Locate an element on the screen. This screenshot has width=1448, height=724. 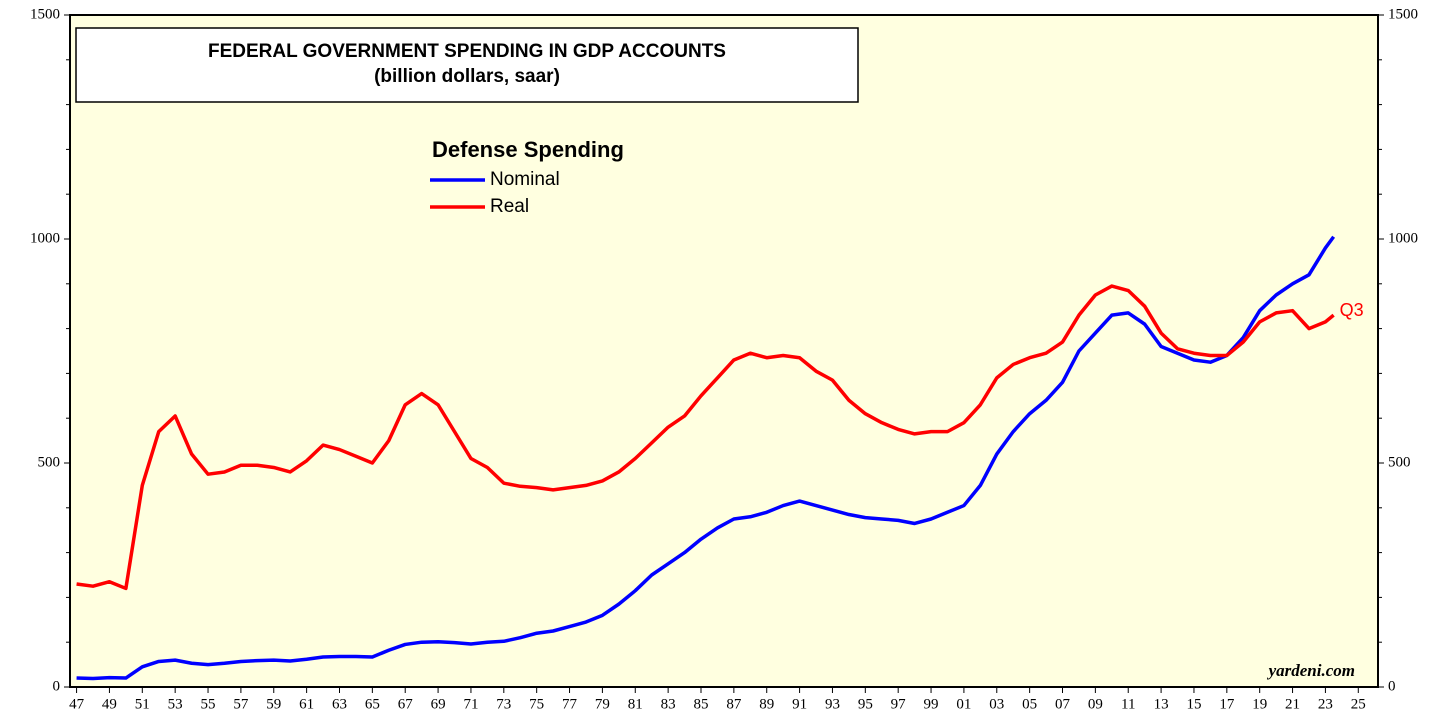
x-tick-label: 91 is located at coordinates (799, 704).